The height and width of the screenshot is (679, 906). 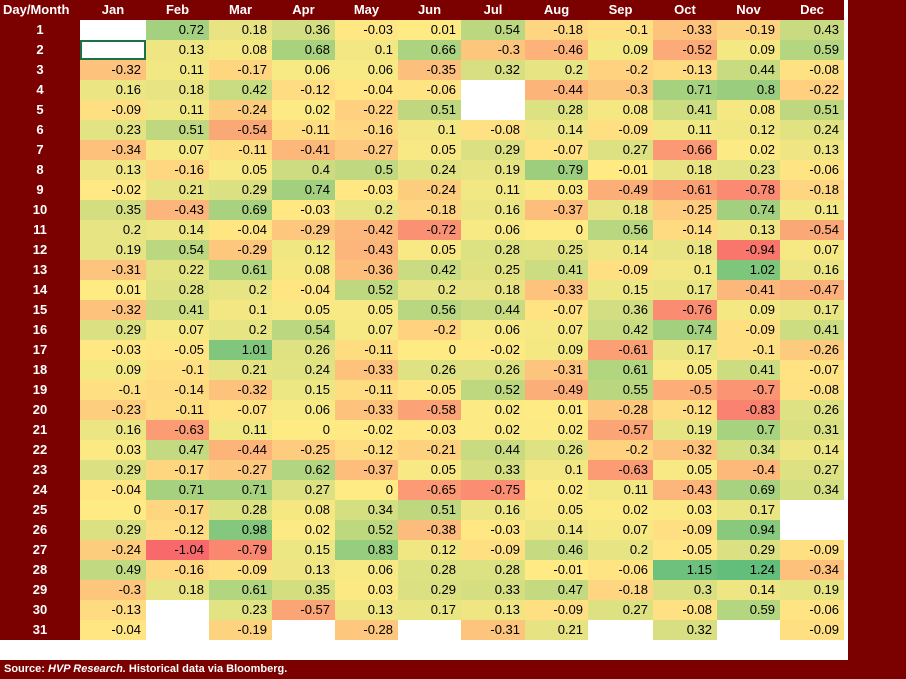 What do you see at coordinates (685, 470) in the screenshot?
I see `cell-oct-23: 0.05` at bounding box center [685, 470].